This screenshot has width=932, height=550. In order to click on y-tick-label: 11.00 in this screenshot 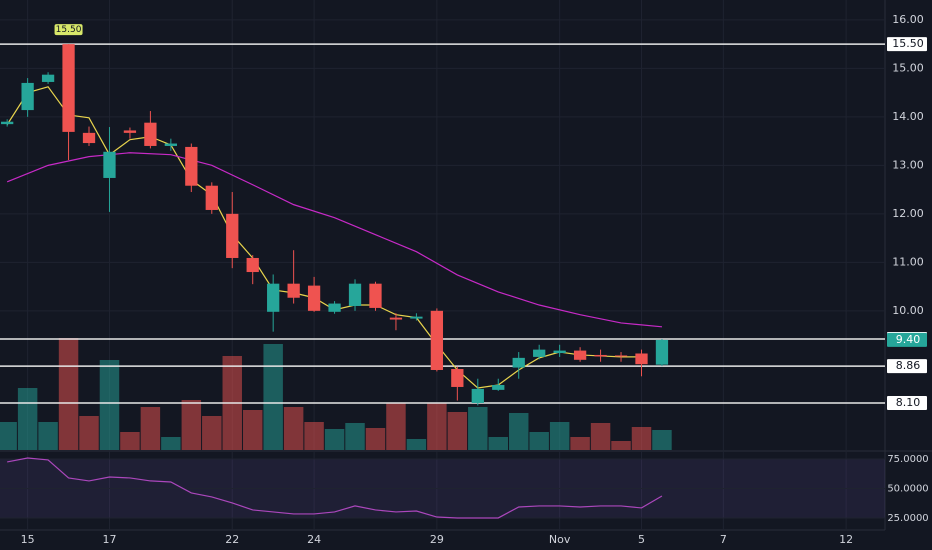, I will do `click(908, 261)`.